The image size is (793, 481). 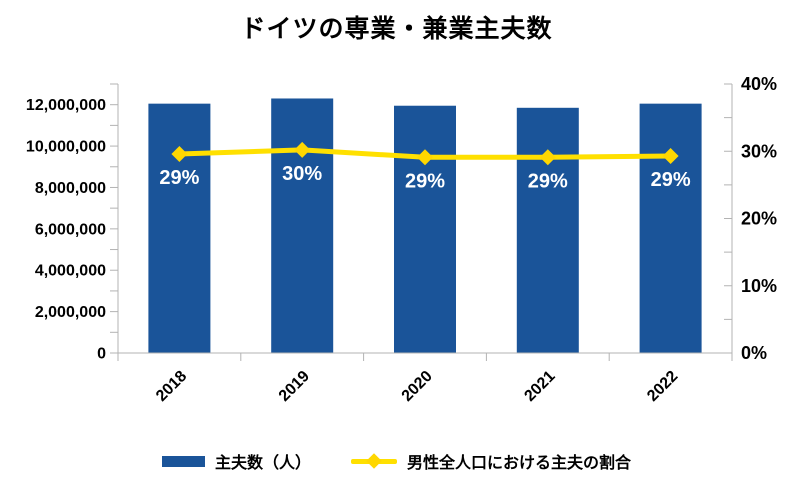 What do you see at coordinates (262, 463) in the screenshot?
I see `legend-bar-label: 主夫数（人）` at bounding box center [262, 463].